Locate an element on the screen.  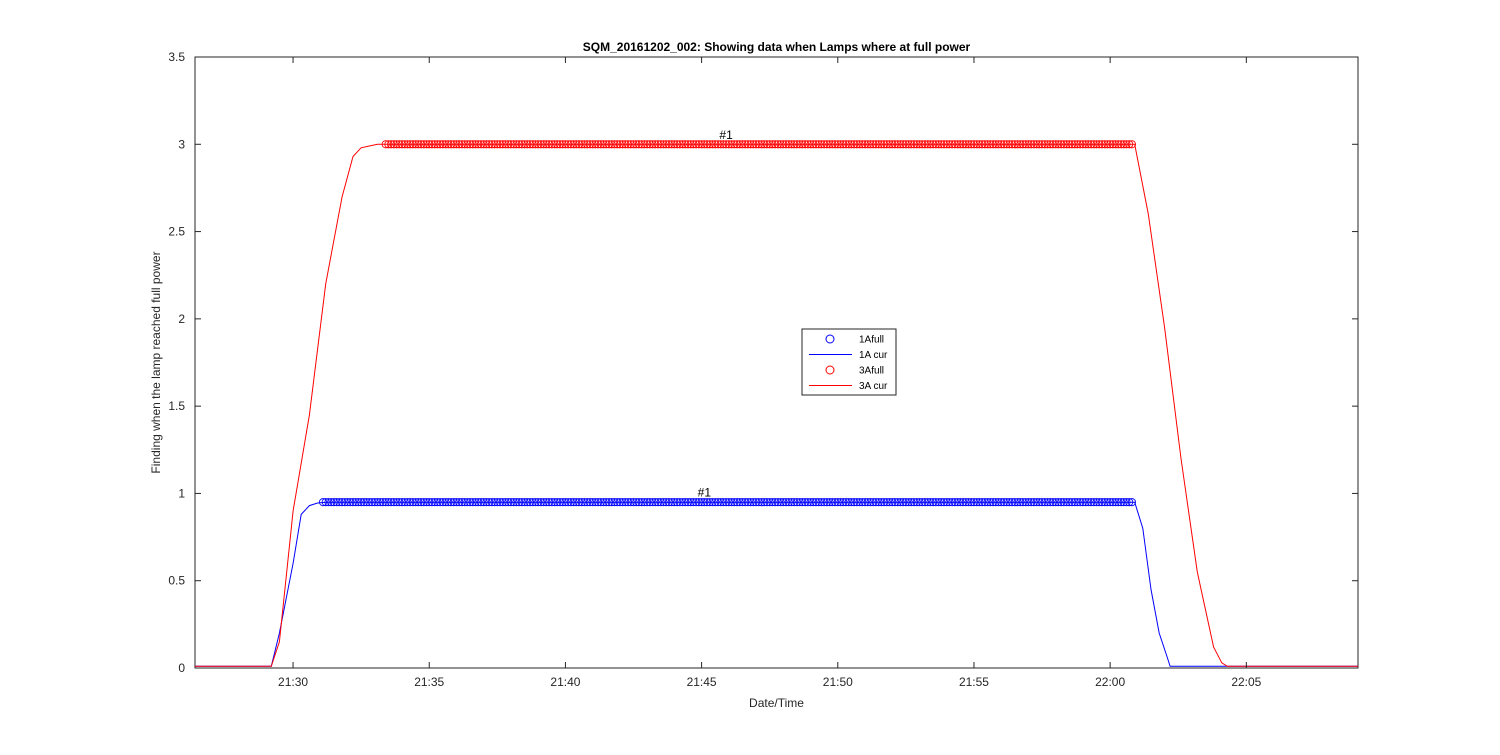
legend: 1Afull 1A cur 3Afull 3A cur is located at coordinates (849, 362).